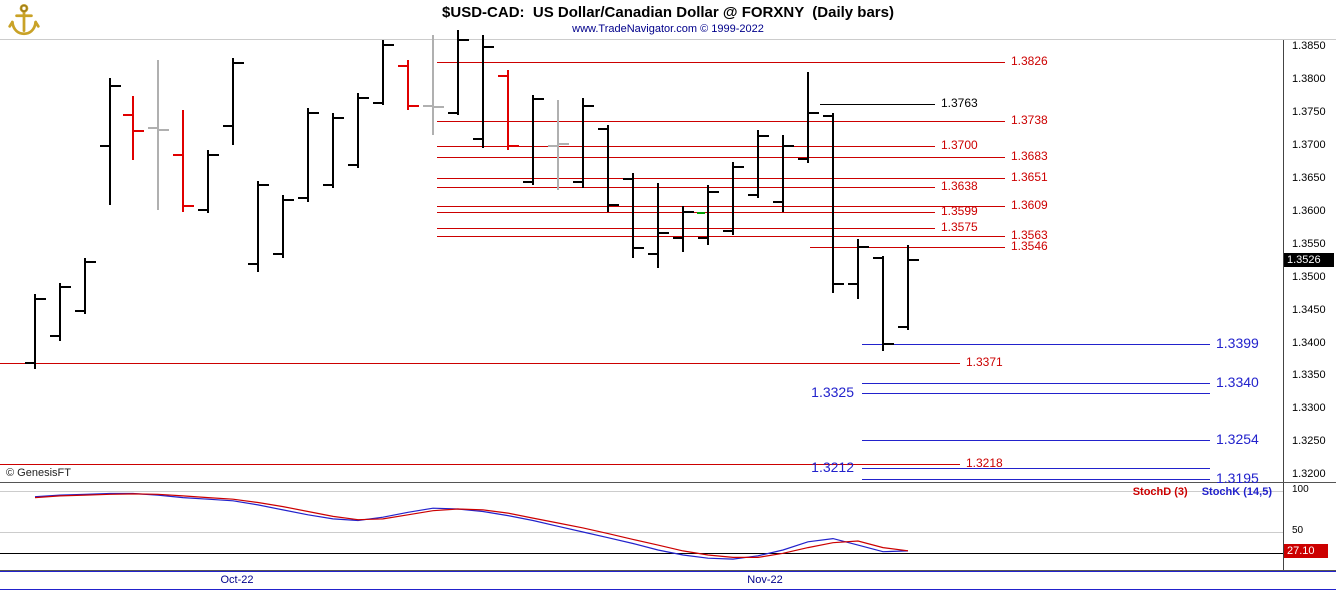  What do you see at coordinates (1029, 234) in the screenshot?
I see `level-label: 1.3563` at bounding box center [1029, 234].